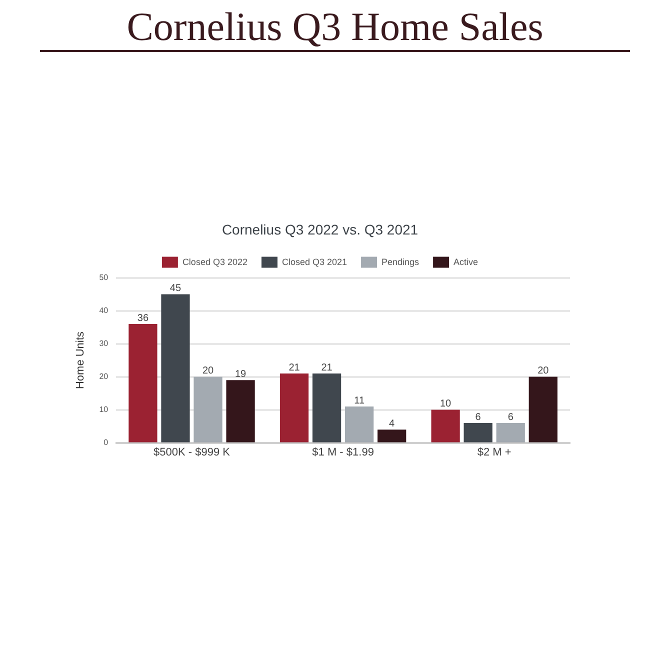 The image size is (666, 666). I want to click on y-tick-label: 0, so click(106, 443).